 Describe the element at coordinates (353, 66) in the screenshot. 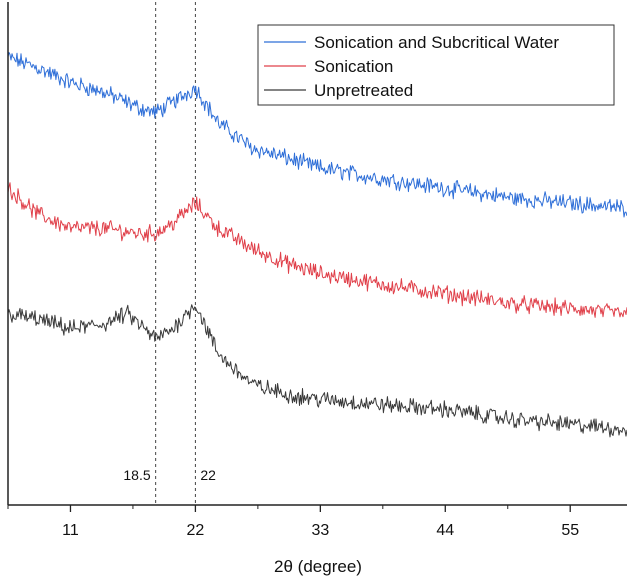

I see `legend-label-2: Sonication` at that location.